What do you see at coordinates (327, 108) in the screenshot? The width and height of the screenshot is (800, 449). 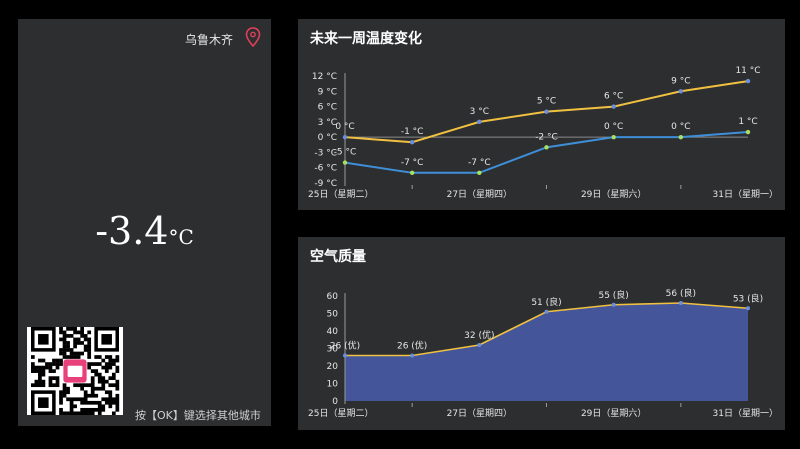 I see `y-tick-label: 6 °C` at bounding box center [327, 108].